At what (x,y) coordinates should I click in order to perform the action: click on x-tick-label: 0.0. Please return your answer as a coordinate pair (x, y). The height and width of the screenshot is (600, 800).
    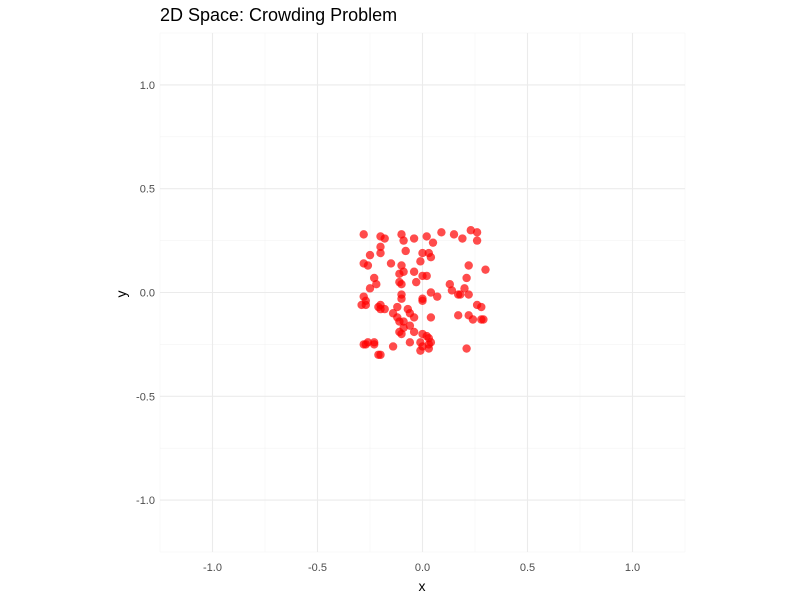
    Looking at the image, I should click on (422, 568).